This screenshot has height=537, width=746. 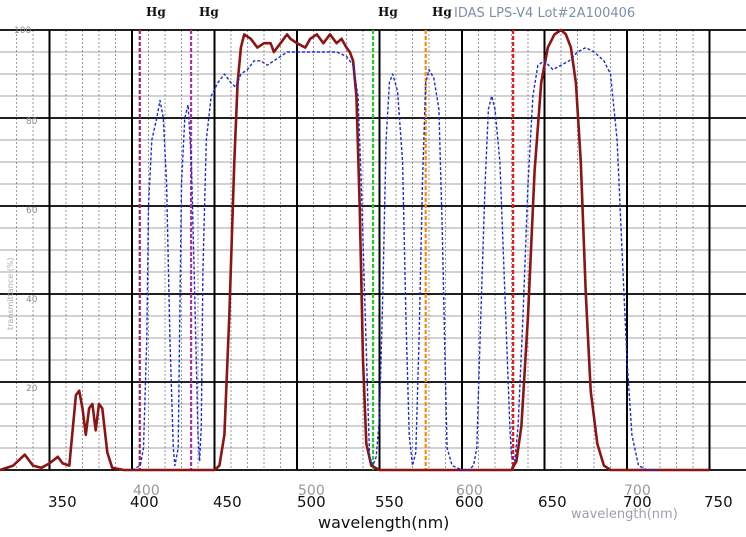 I want to click on x-tick-550: 550, so click(x=389, y=502).